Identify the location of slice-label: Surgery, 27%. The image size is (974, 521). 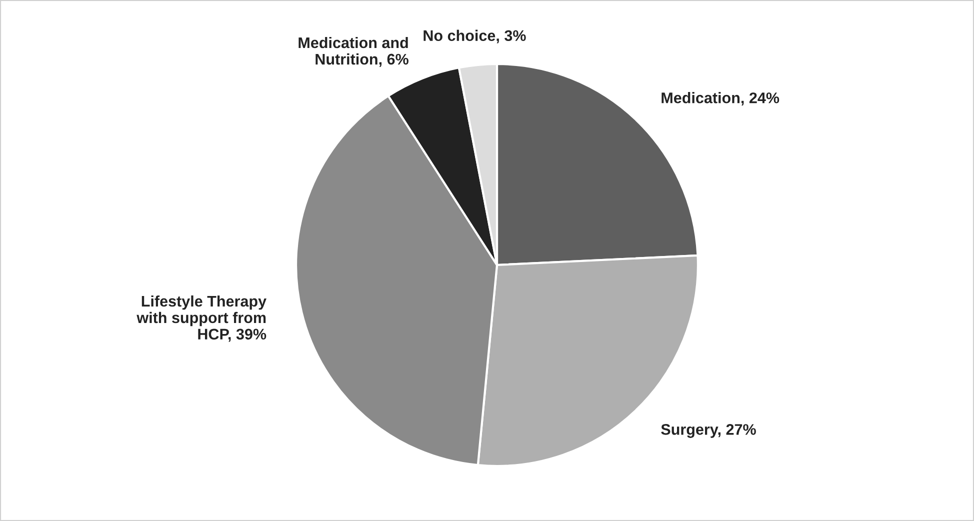
(708, 431).